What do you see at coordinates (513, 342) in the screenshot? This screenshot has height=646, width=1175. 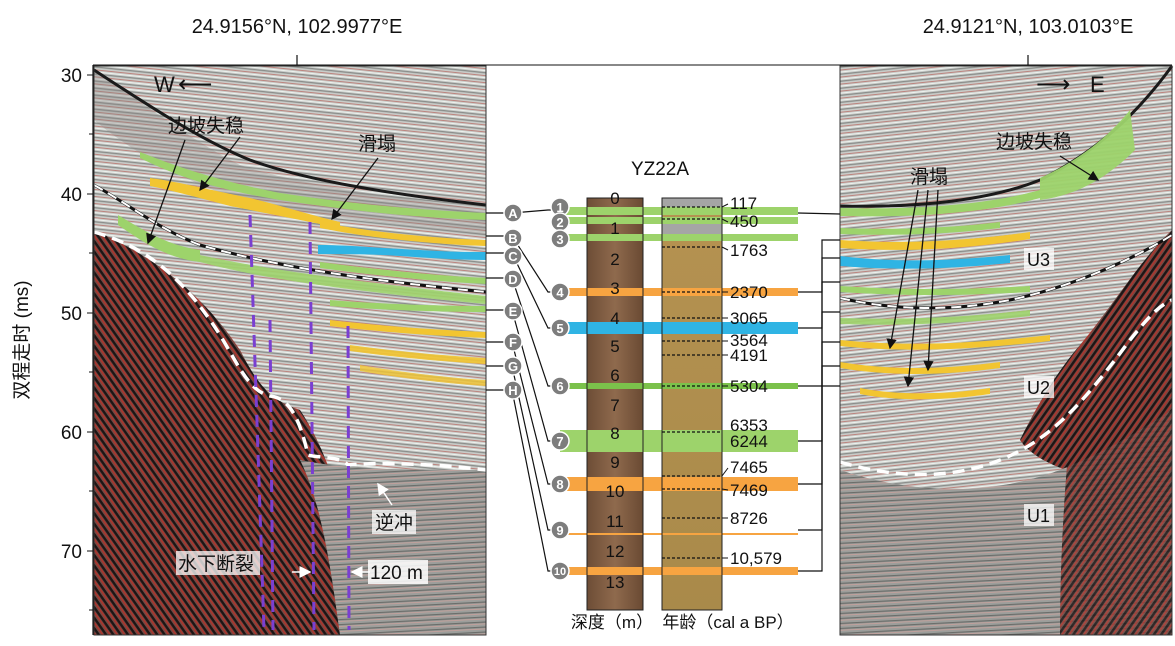 I see `letter-badge: F` at bounding box center [513, 342].